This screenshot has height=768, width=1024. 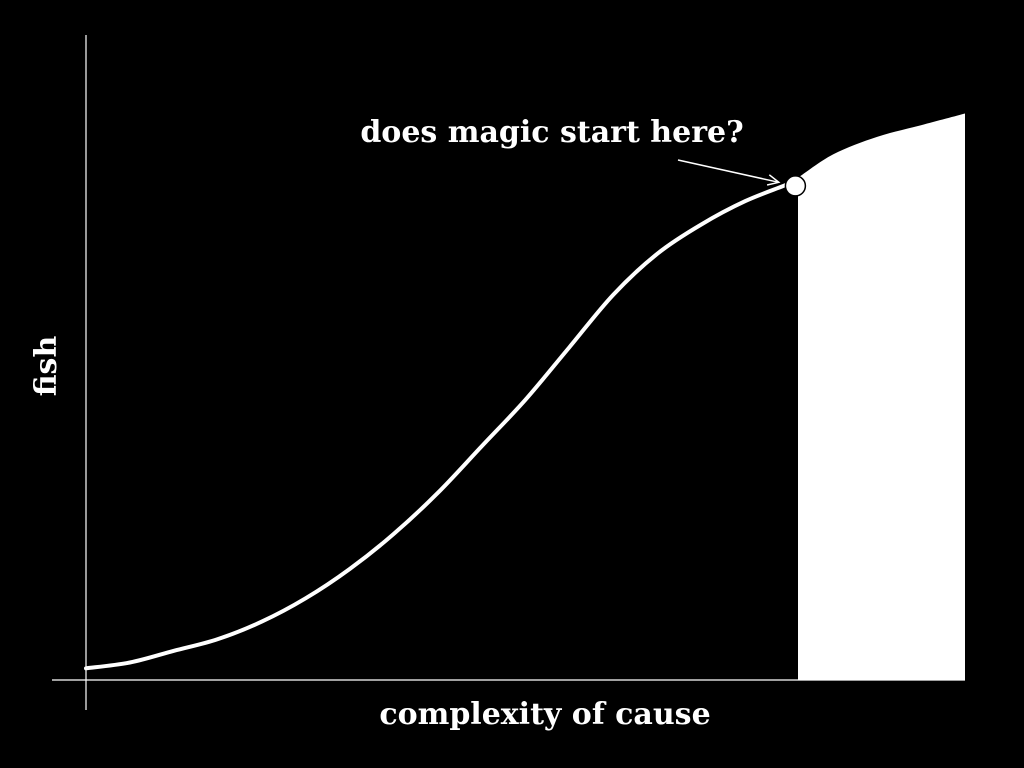 What do you see at coordinates (881, 396) in the screenshot?
I see `highlight-area` at bounding box center [881, 396].